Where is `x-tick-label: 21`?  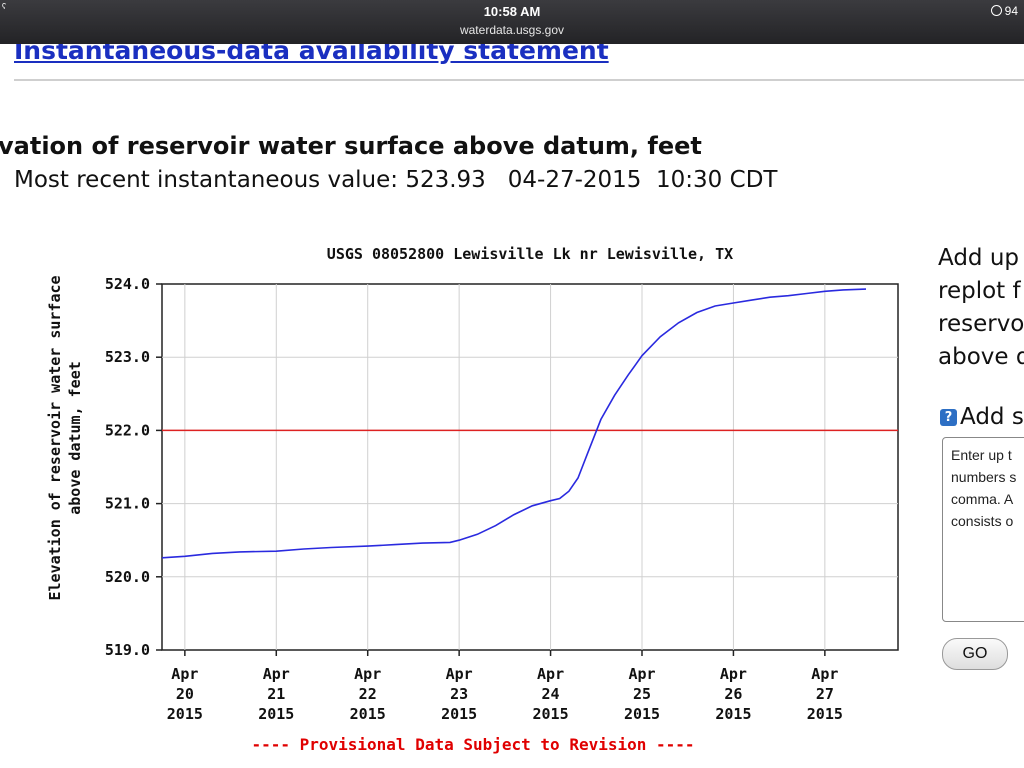
x-tick-label: 21 is located at coordinates (276, 694).